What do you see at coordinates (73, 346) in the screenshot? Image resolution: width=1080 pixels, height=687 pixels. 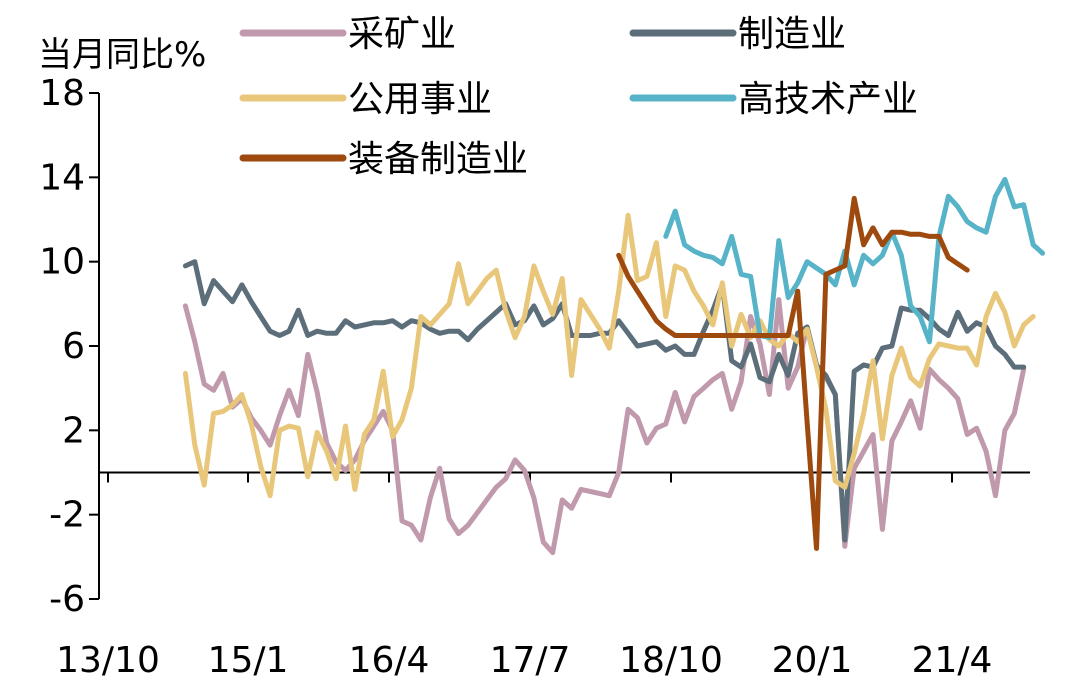 I see `y-tick-label: 6` at bounding box center [73, 346].